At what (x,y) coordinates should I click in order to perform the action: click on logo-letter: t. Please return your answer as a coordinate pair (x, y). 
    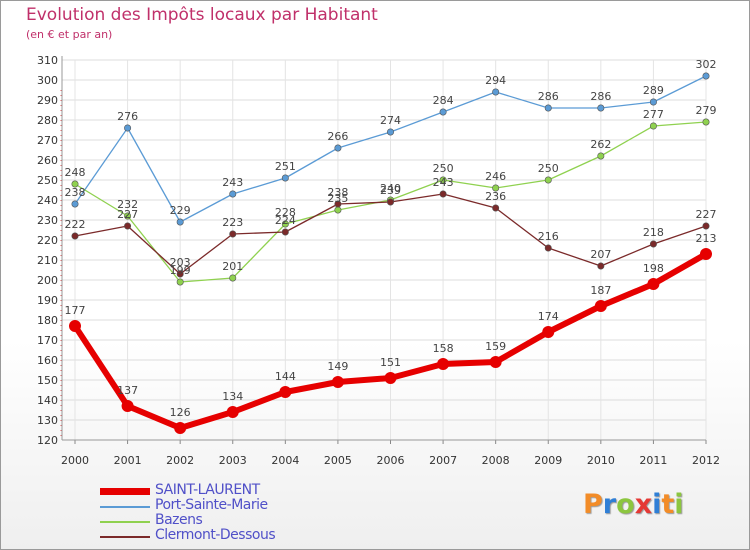
    Looking at the image, I should click on (668, 504).